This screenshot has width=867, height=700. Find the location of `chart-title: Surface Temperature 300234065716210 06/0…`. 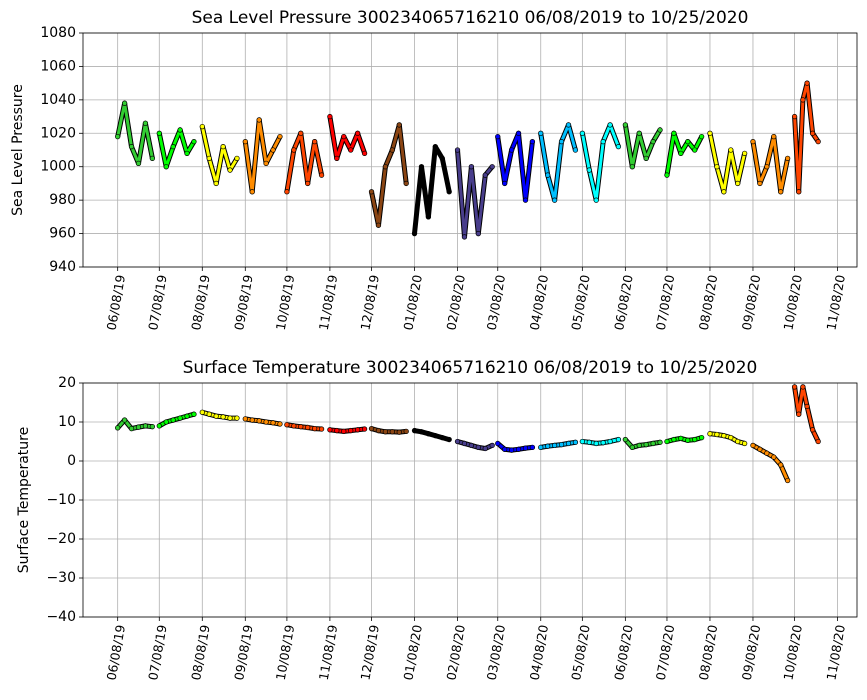

chart-title: Surface Temperature 300234065716210 06/0… is located at coordinates (470, 368).